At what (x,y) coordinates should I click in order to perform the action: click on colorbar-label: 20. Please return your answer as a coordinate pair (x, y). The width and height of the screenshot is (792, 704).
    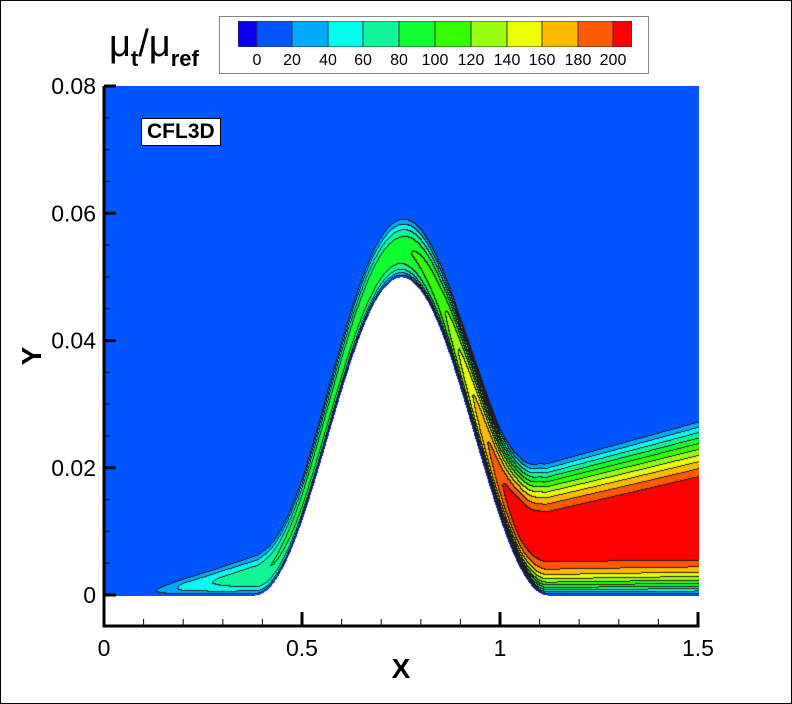
    Looking at the image, I should click on (292, 60).